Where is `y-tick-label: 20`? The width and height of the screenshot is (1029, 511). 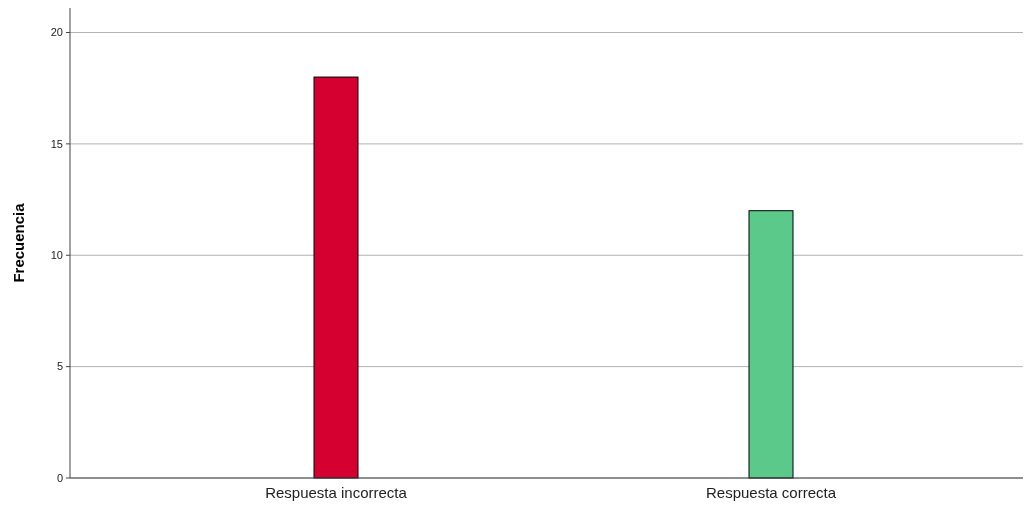
y-tick-label: 20 is located at coordinates (56, 32).